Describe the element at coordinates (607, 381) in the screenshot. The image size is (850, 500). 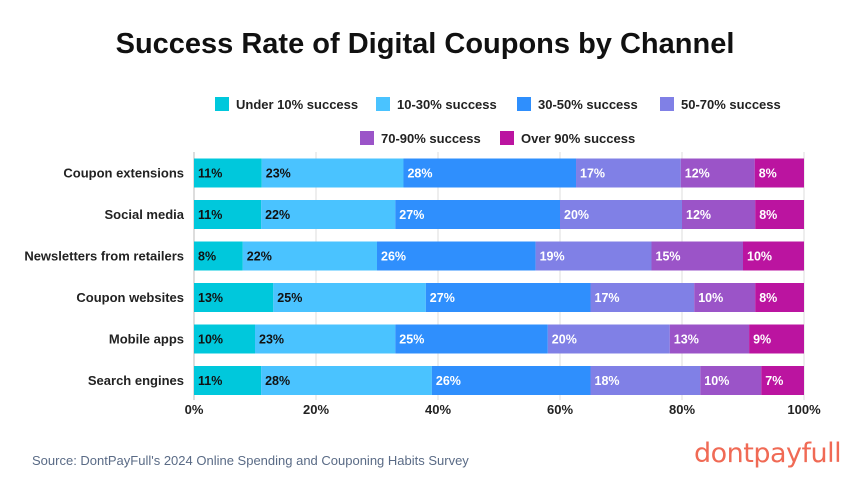
I see `data-label: 18%` at that location.